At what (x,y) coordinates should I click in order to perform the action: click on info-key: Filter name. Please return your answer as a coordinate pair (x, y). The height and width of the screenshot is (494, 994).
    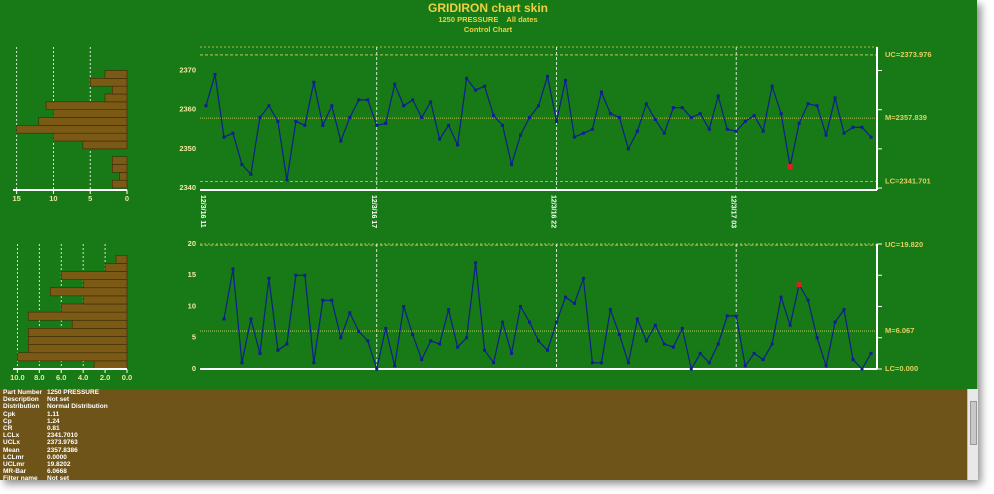
    Looking at the image, I should click on (20, 477).